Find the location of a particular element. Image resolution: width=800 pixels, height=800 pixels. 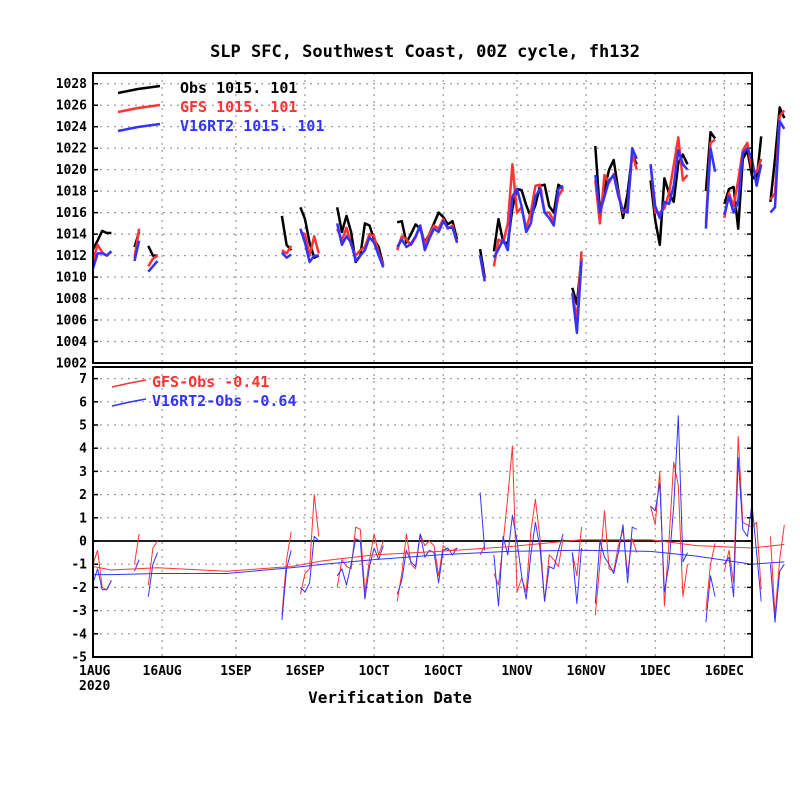

x-tick-label: 16AUG is located at coordinates (162, 671).